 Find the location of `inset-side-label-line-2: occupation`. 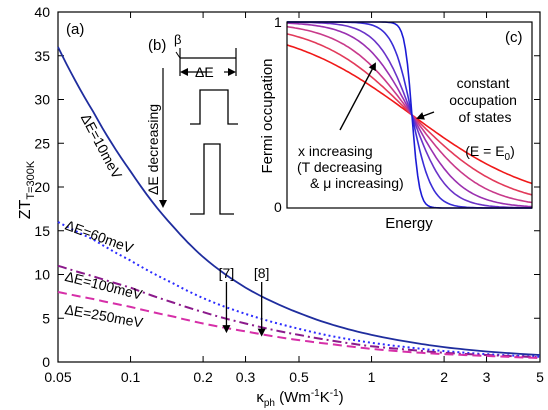

inset-side-label-line-2: occupation is located at coordinates (483, 100).